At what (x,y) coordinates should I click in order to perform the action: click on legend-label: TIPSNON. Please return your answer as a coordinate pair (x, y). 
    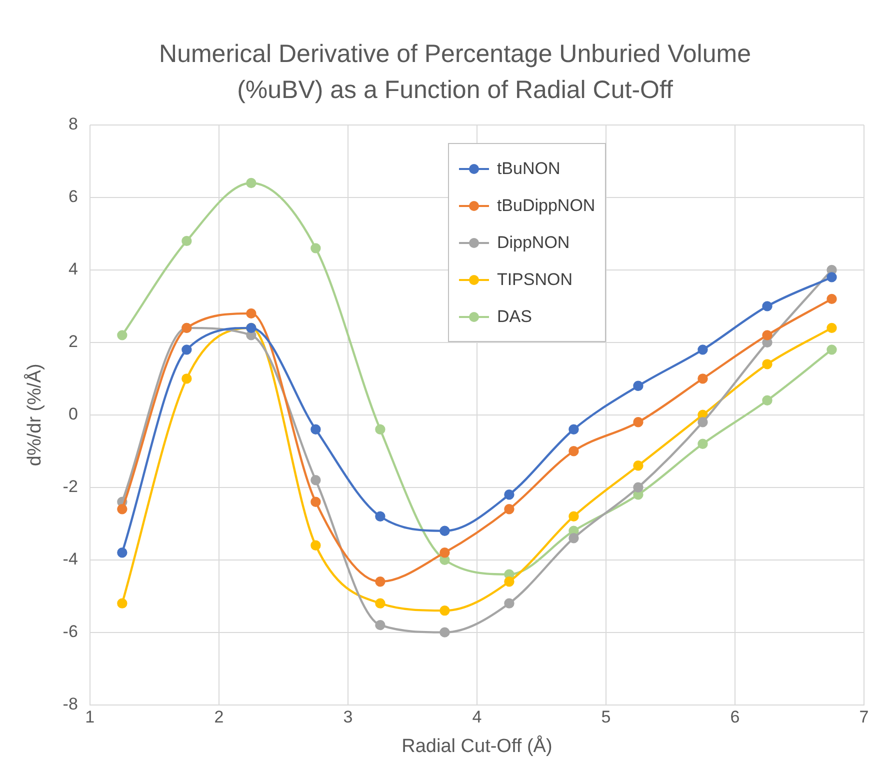
    Looking at the image, I should click on (534, 280).